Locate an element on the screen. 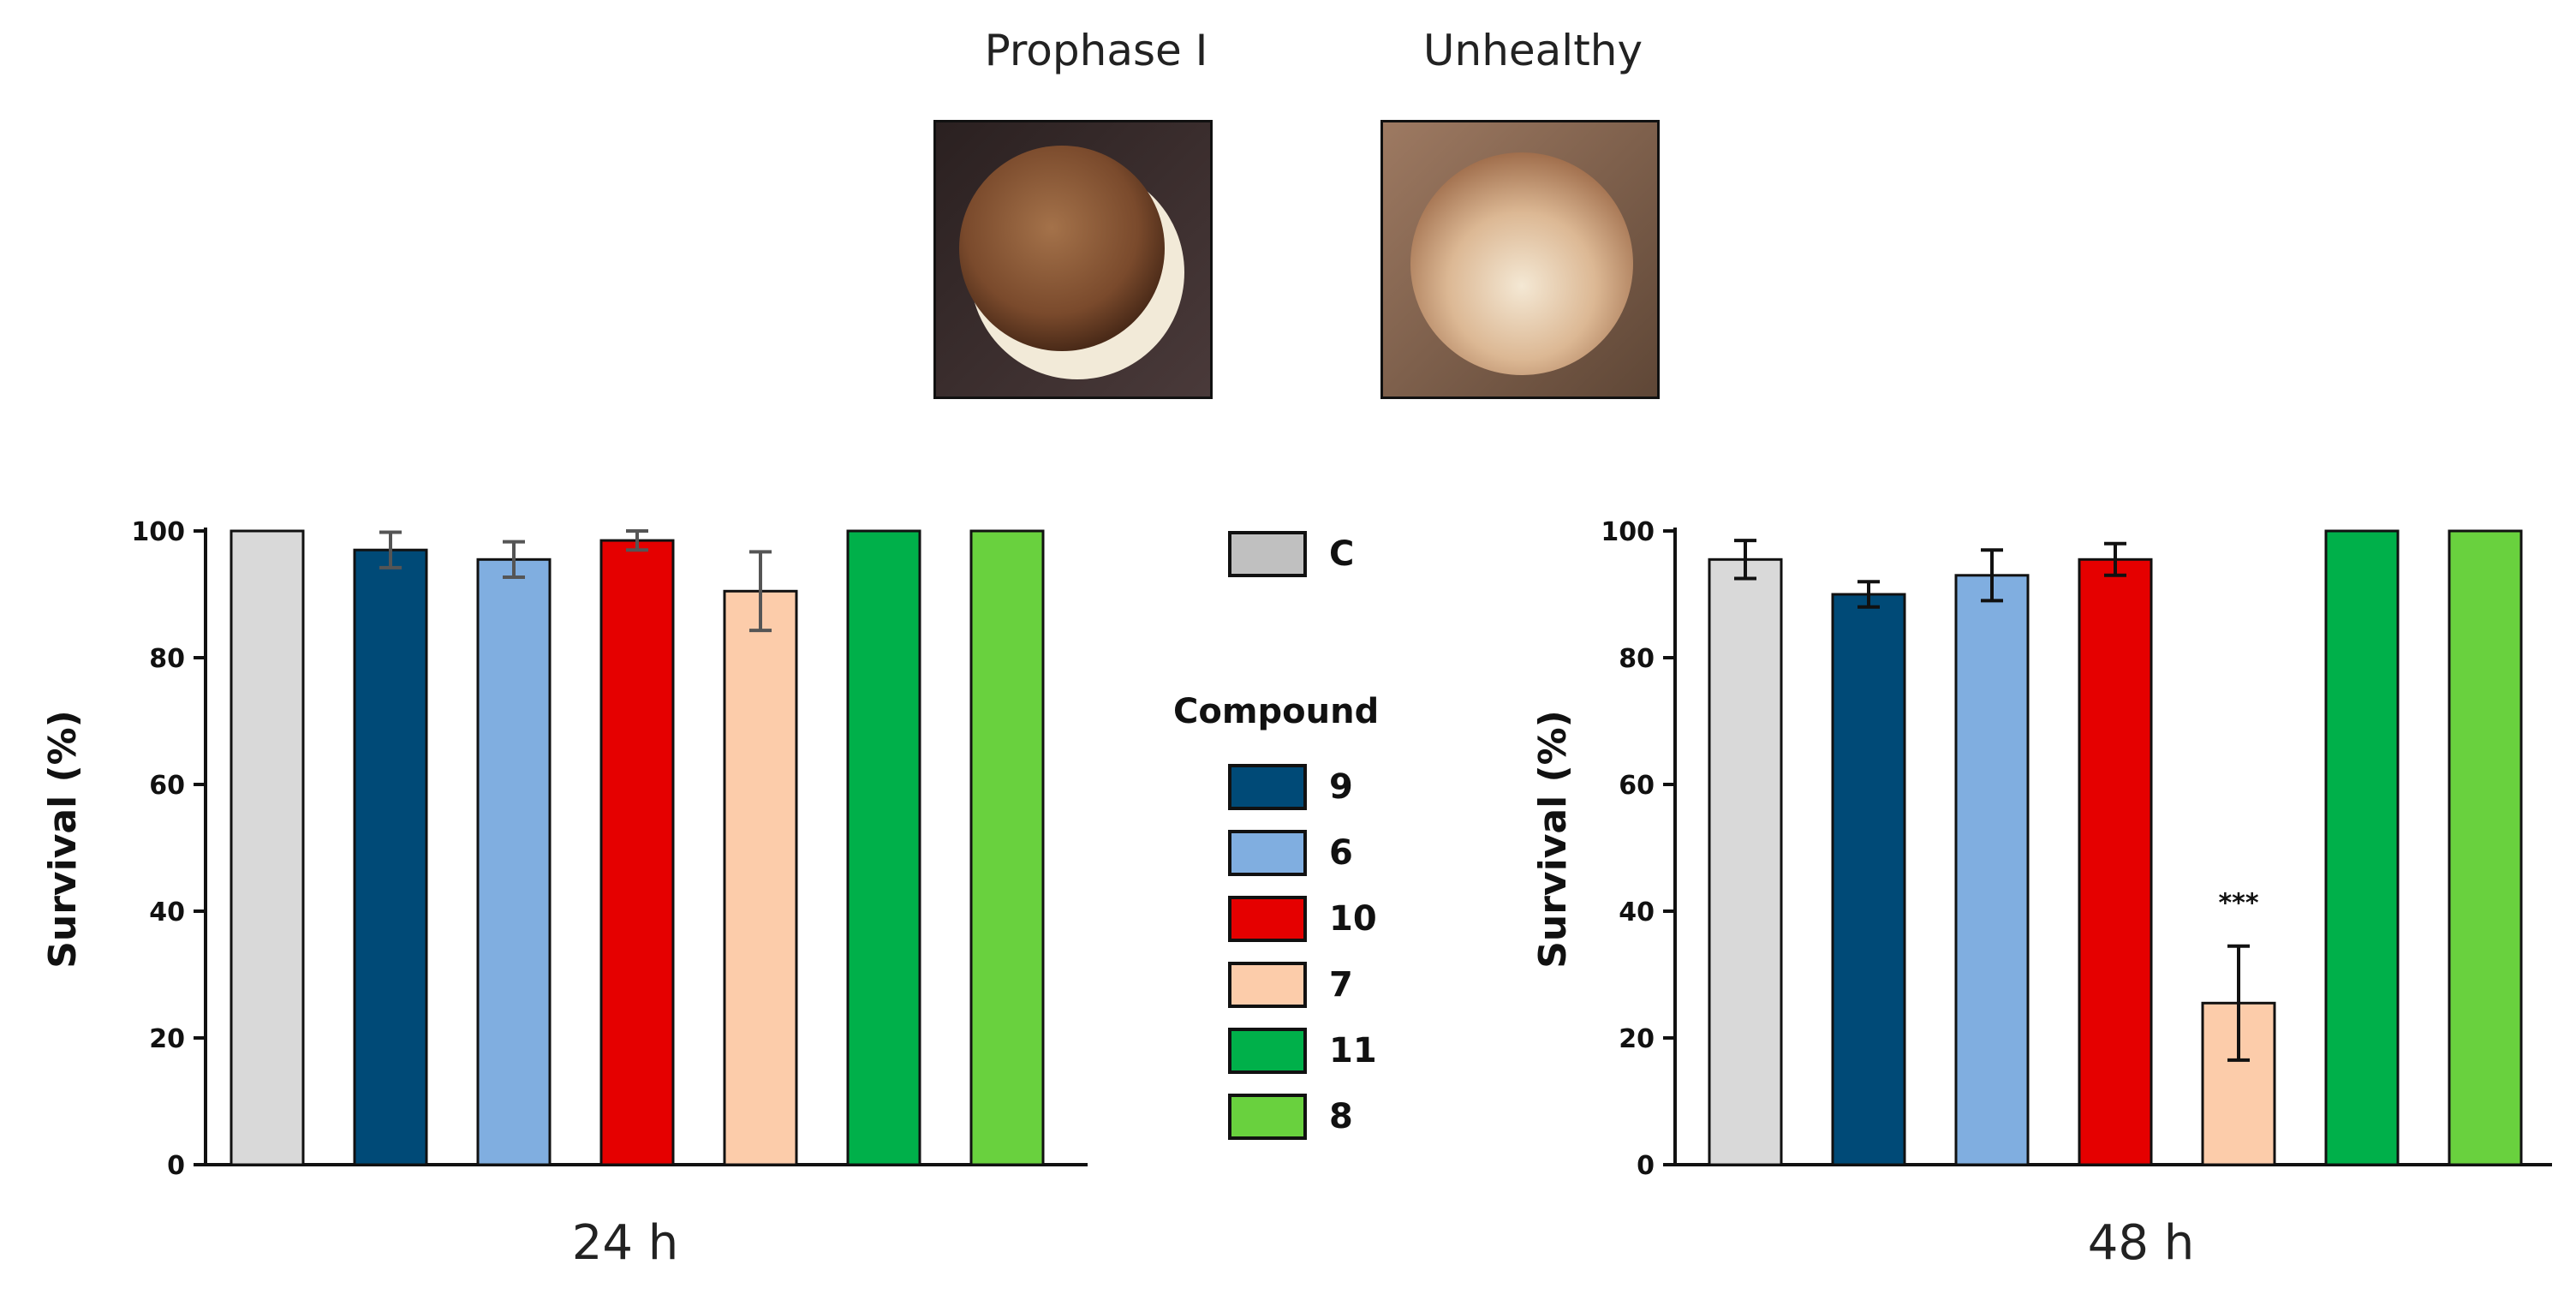 This screenshot has height=1300, width=2576. chart-24h-ylabel: Survival (%) is located at coordinates (63, 839).